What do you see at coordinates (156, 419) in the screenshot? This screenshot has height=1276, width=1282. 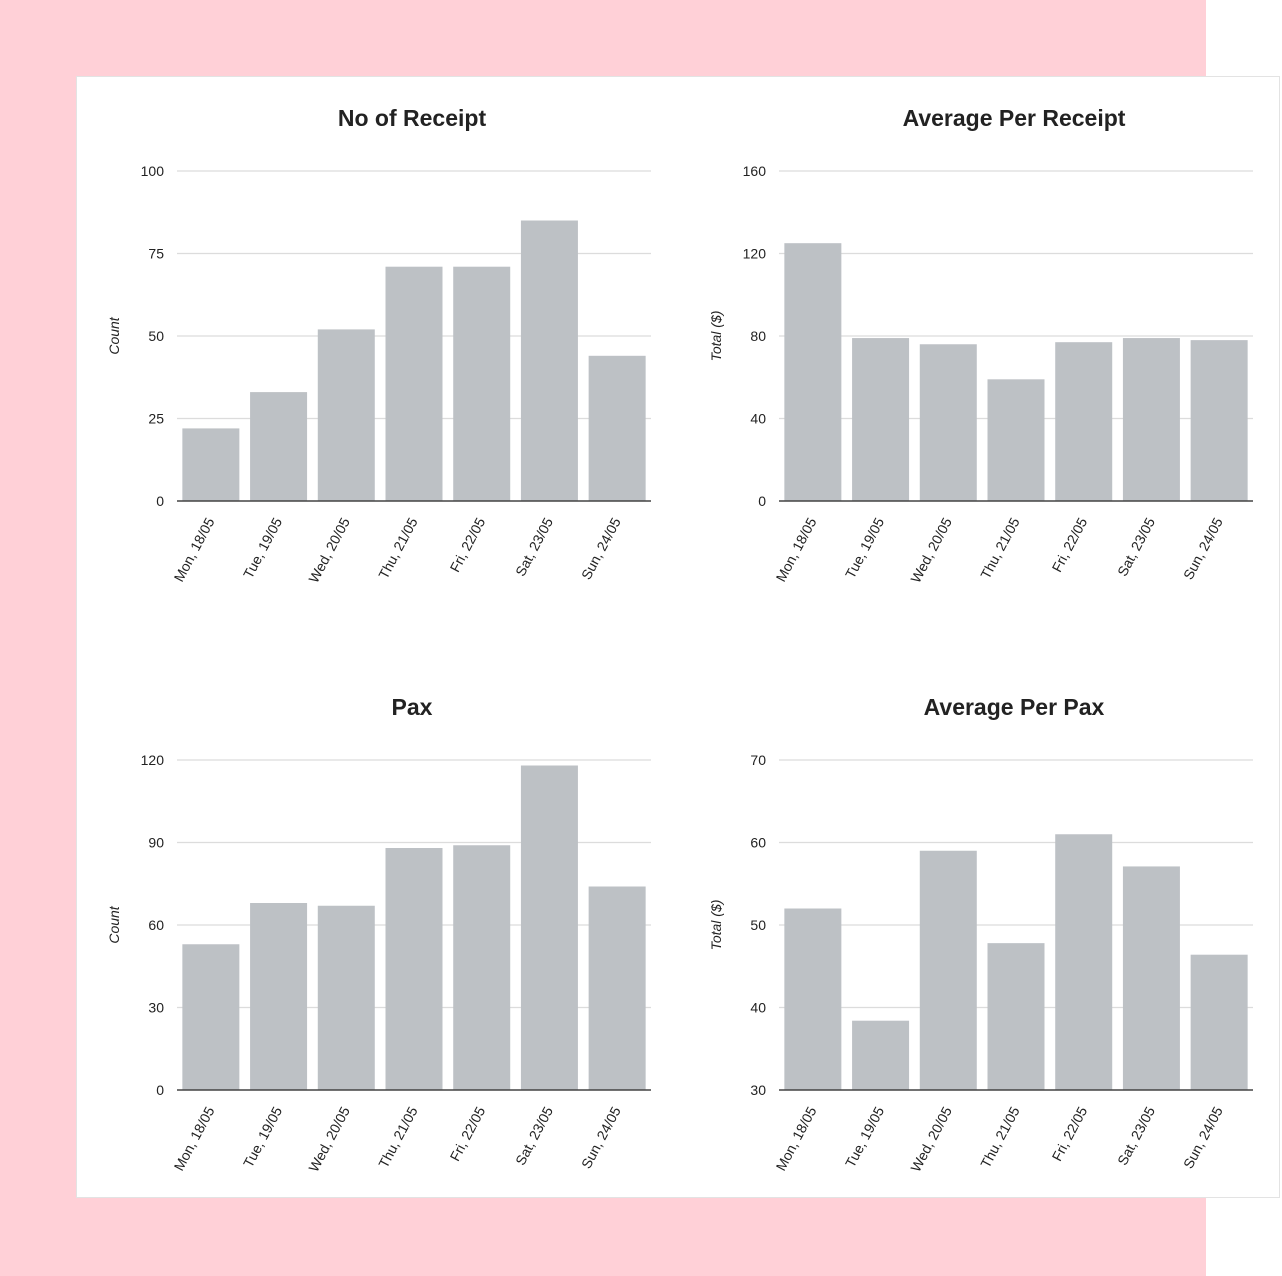 I see `y-tick-label: 25` at bounding box center [156, 419].